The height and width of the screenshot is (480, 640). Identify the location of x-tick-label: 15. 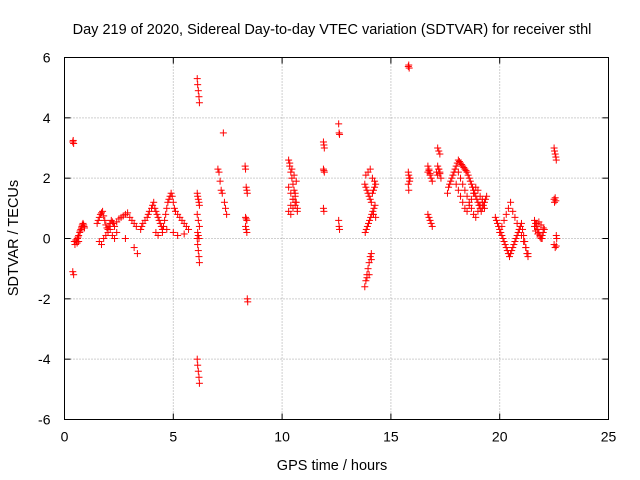
(391, 437).